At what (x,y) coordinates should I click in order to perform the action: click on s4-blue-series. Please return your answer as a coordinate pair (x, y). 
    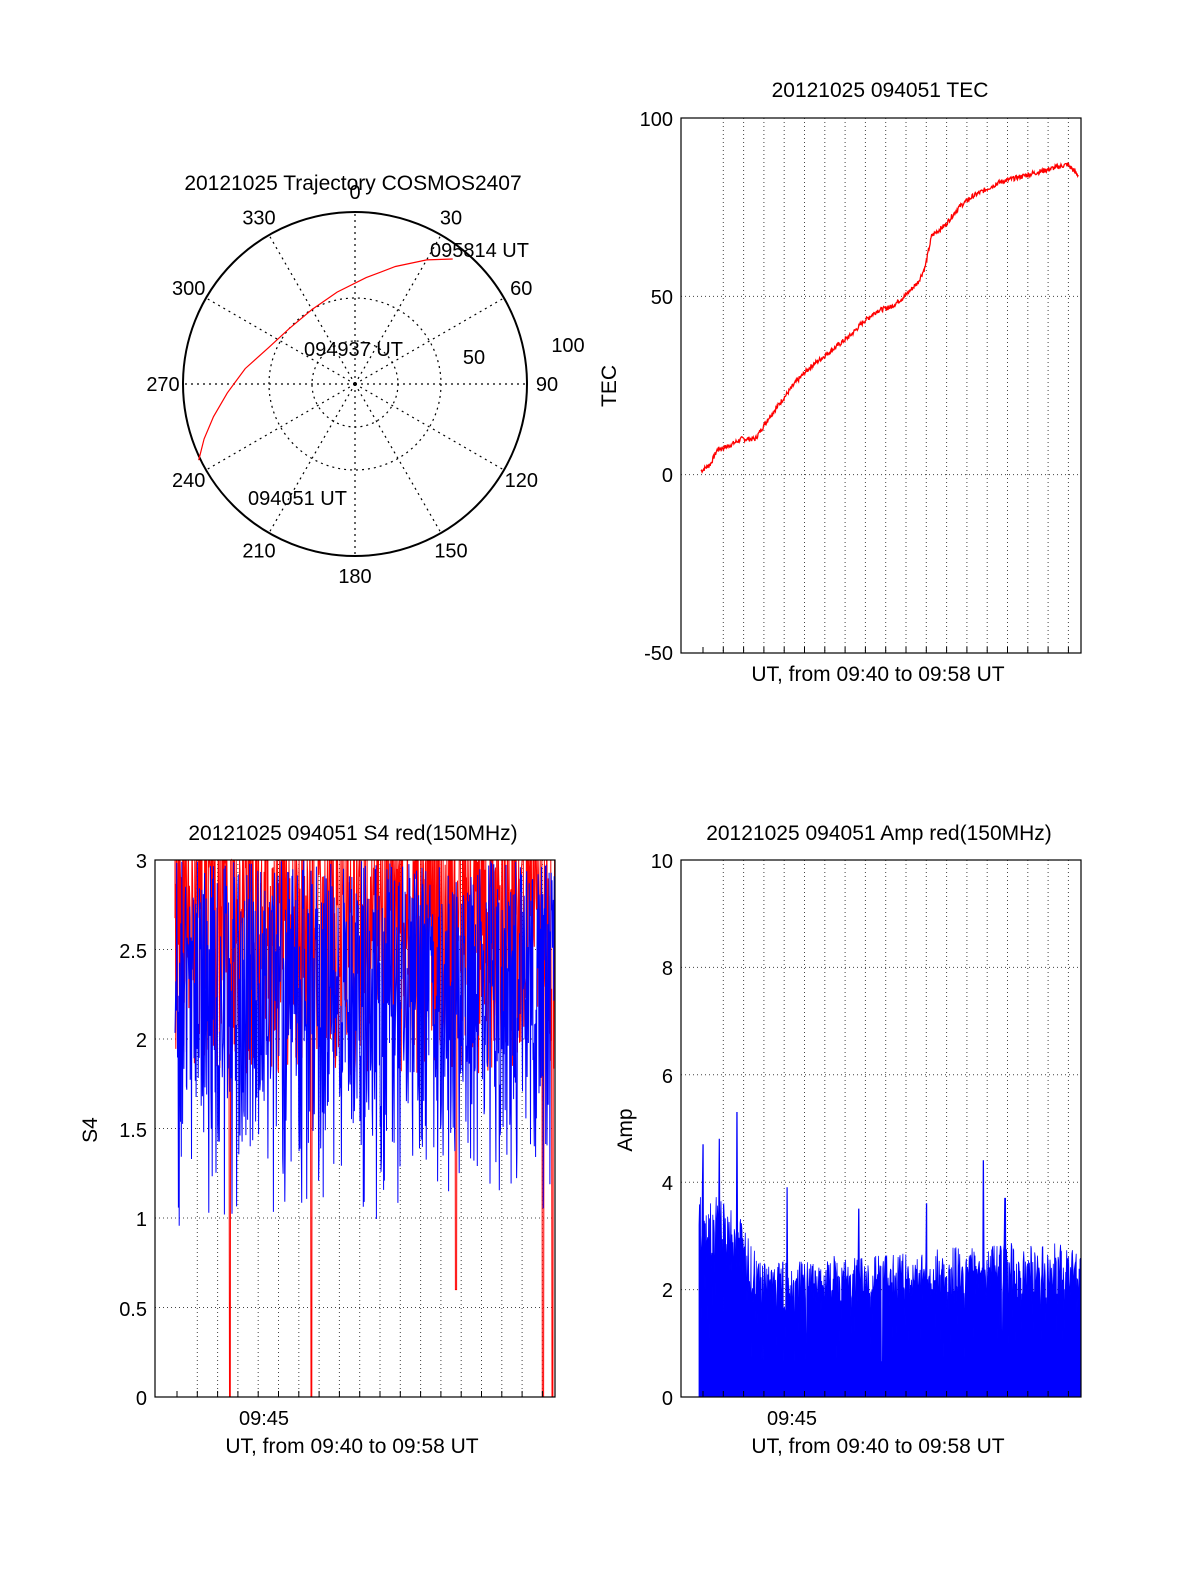
    Looking at the image, I should click on (365, 1043).